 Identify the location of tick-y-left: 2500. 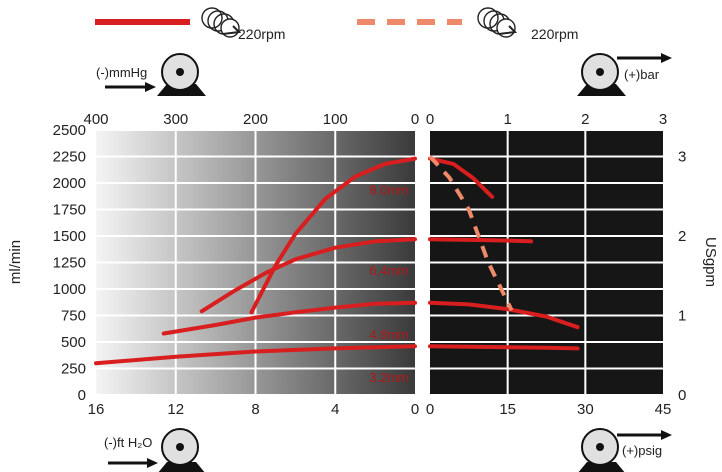
(69, 130).